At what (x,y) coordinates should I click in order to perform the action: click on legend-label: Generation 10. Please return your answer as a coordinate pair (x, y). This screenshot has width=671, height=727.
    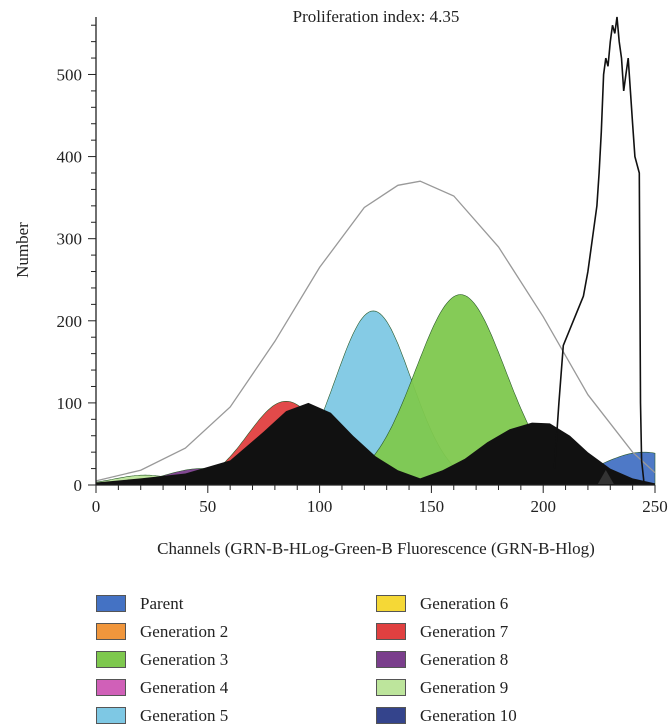
    Looking at the image, I should click on (468, 715).